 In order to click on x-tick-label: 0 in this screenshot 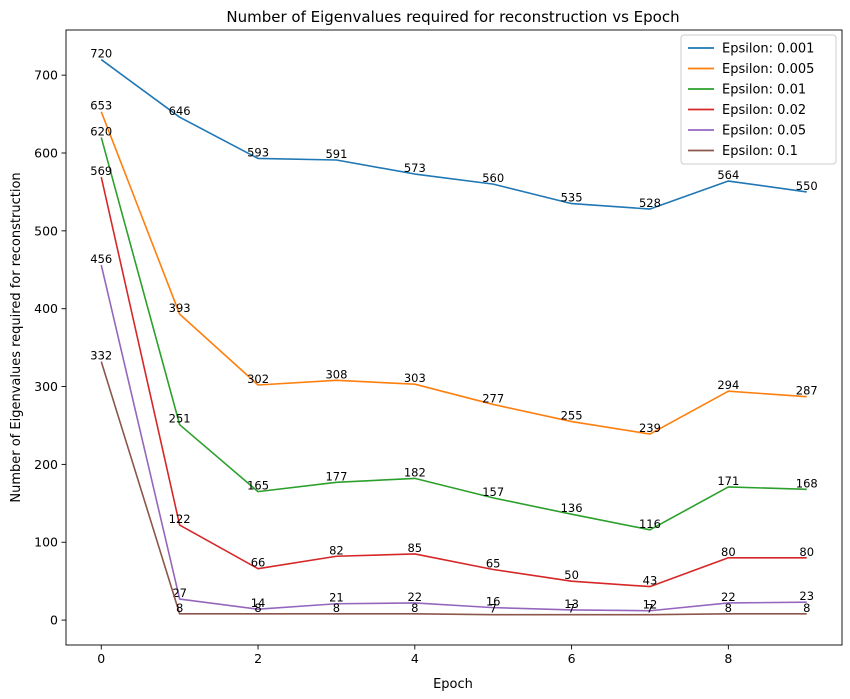, I will do `click(101, 658)`.